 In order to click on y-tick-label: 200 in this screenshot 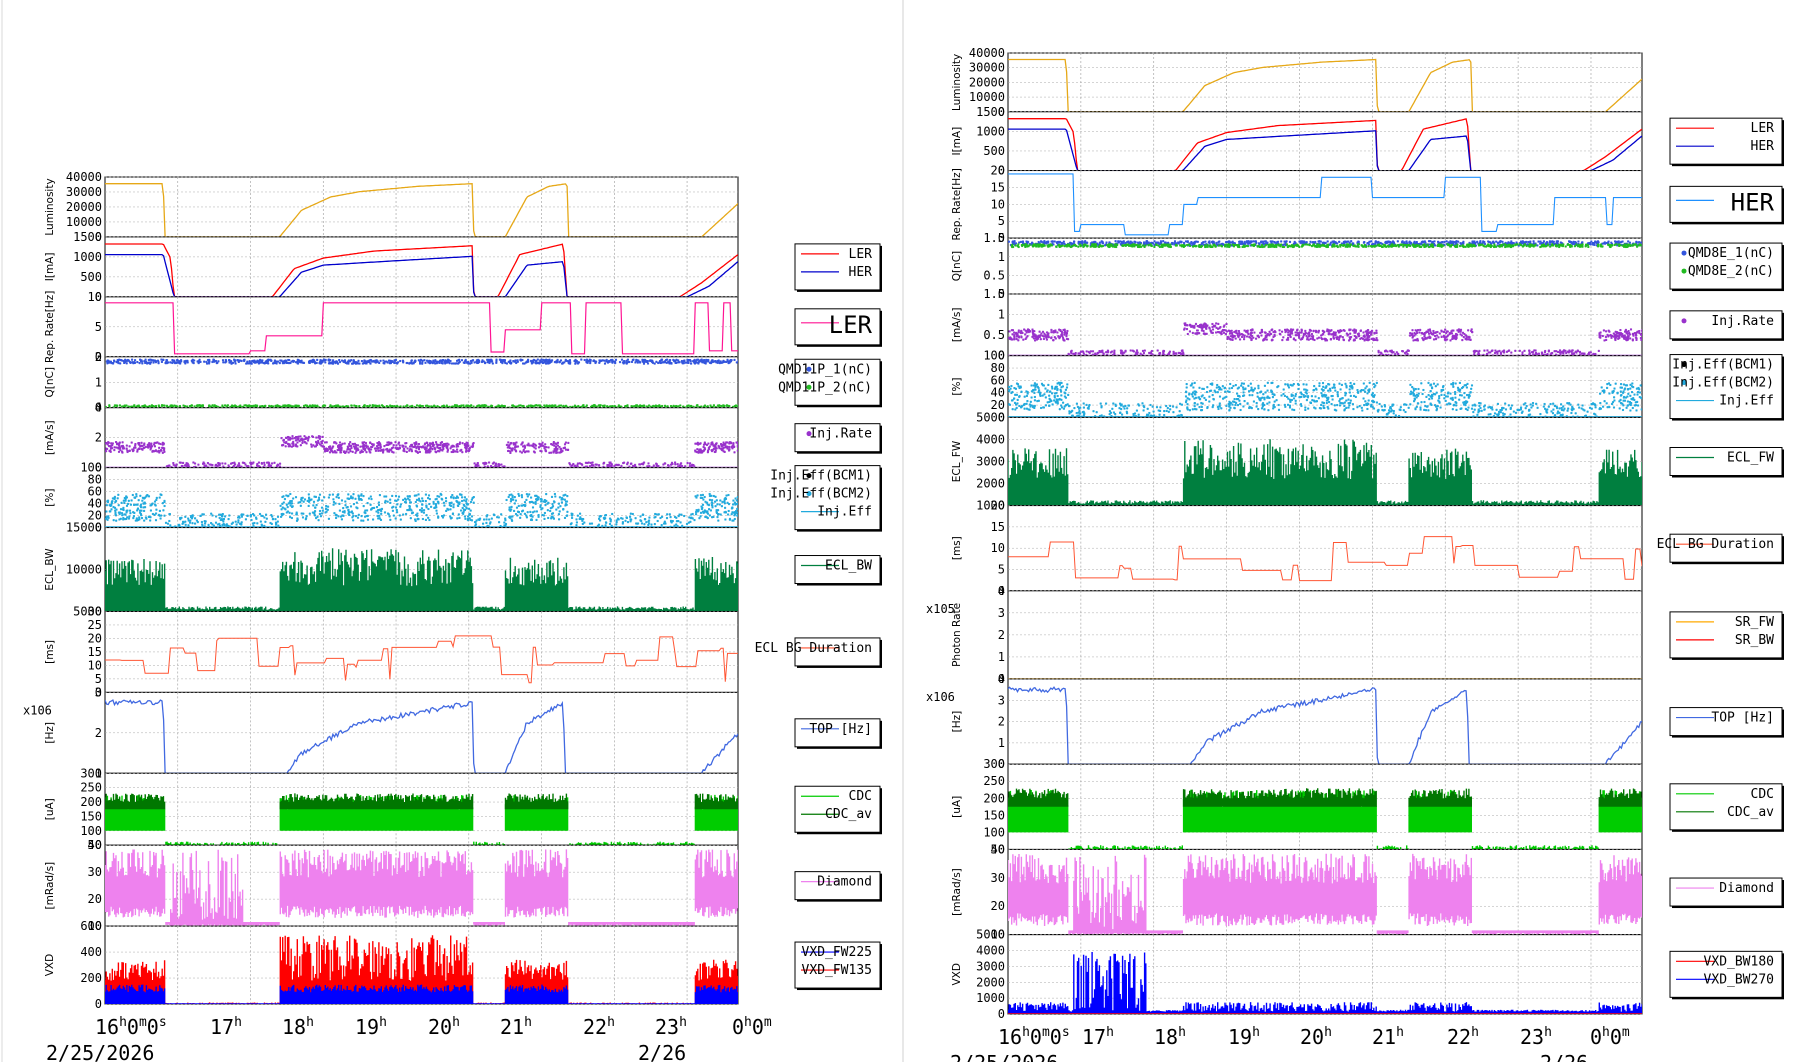, I will do `click(994, 798)`.